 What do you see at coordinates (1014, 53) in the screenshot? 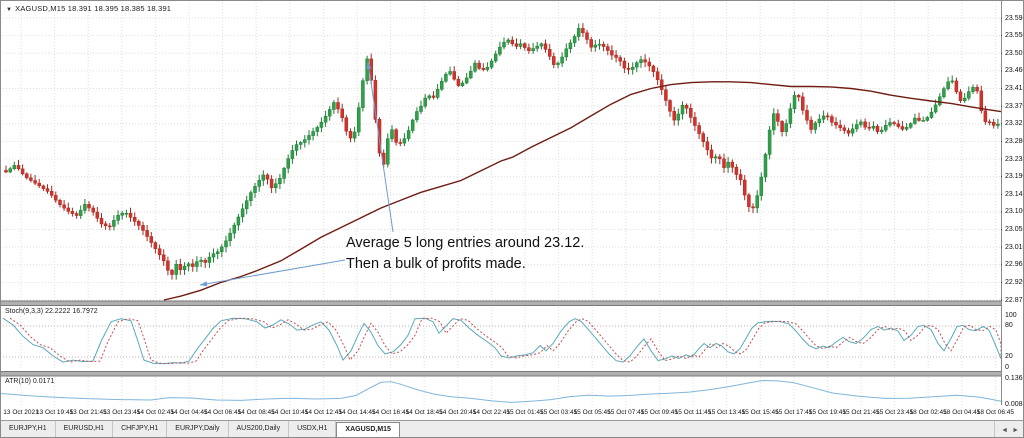
I see `price-axis-label: 23.505` at bounding box center [1014, 53].